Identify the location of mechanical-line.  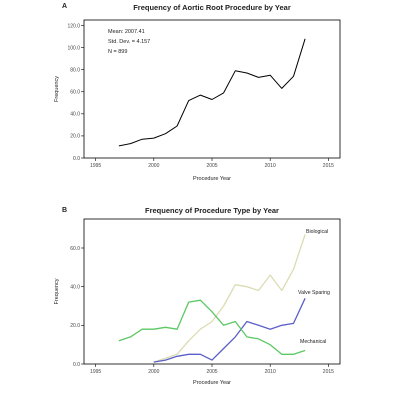
(212, 327).